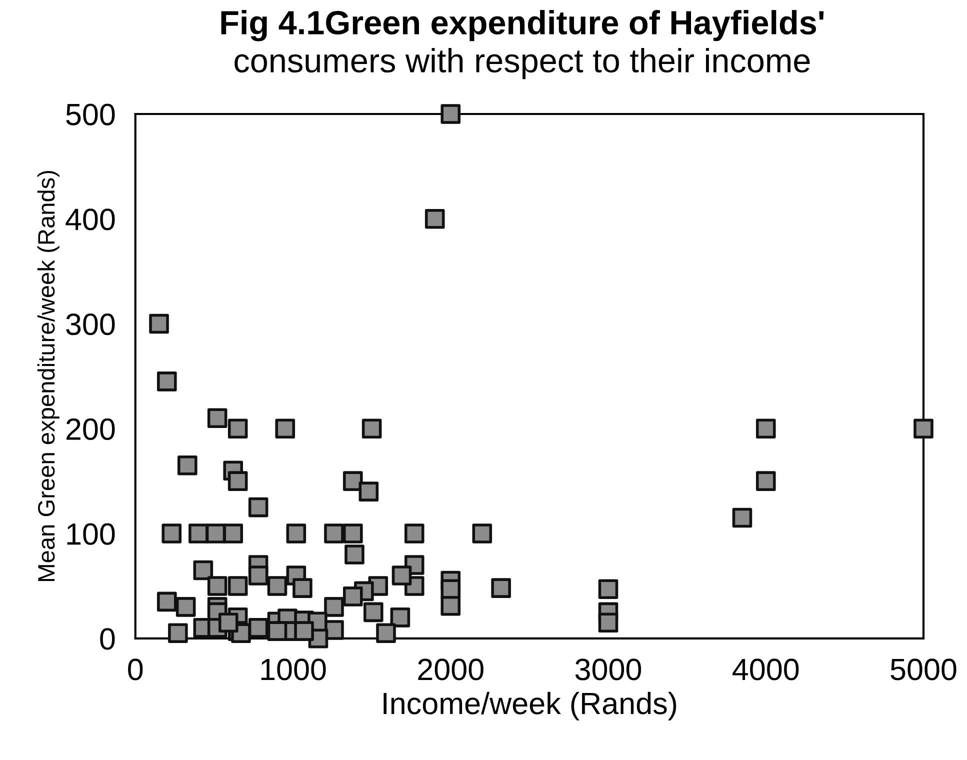 Image resolution: width=967 pixels, height=760 pixels. Describe the element at coordinates (451, 669) in the screenshot. I see `x-tick-label: 2000` at that location.